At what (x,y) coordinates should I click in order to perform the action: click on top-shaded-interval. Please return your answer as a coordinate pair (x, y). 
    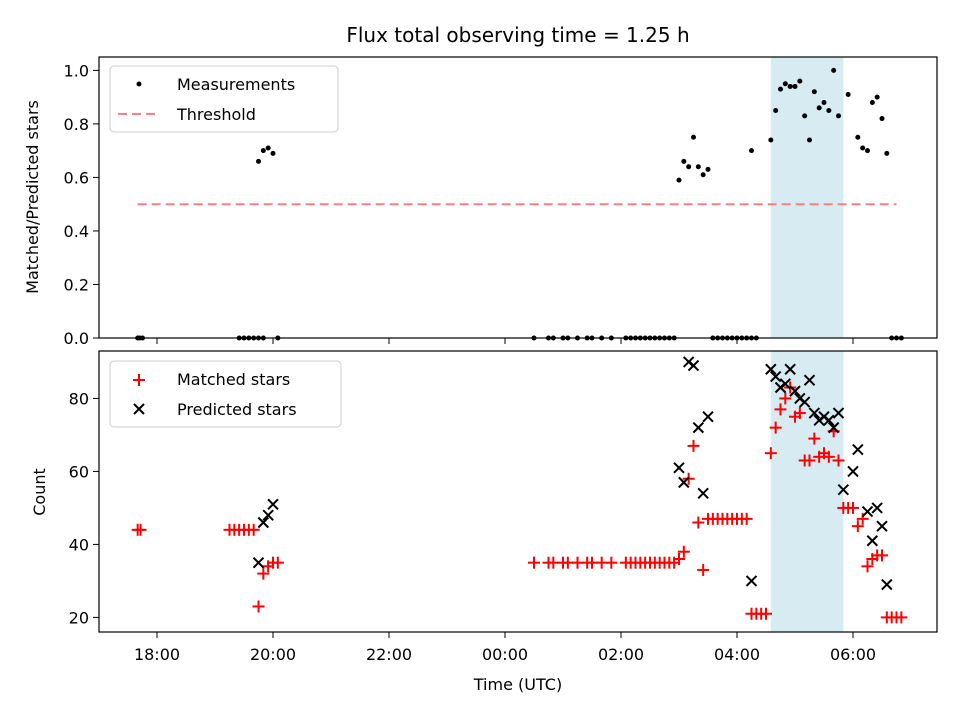
    Looking at the image, I should click on (807, 197).